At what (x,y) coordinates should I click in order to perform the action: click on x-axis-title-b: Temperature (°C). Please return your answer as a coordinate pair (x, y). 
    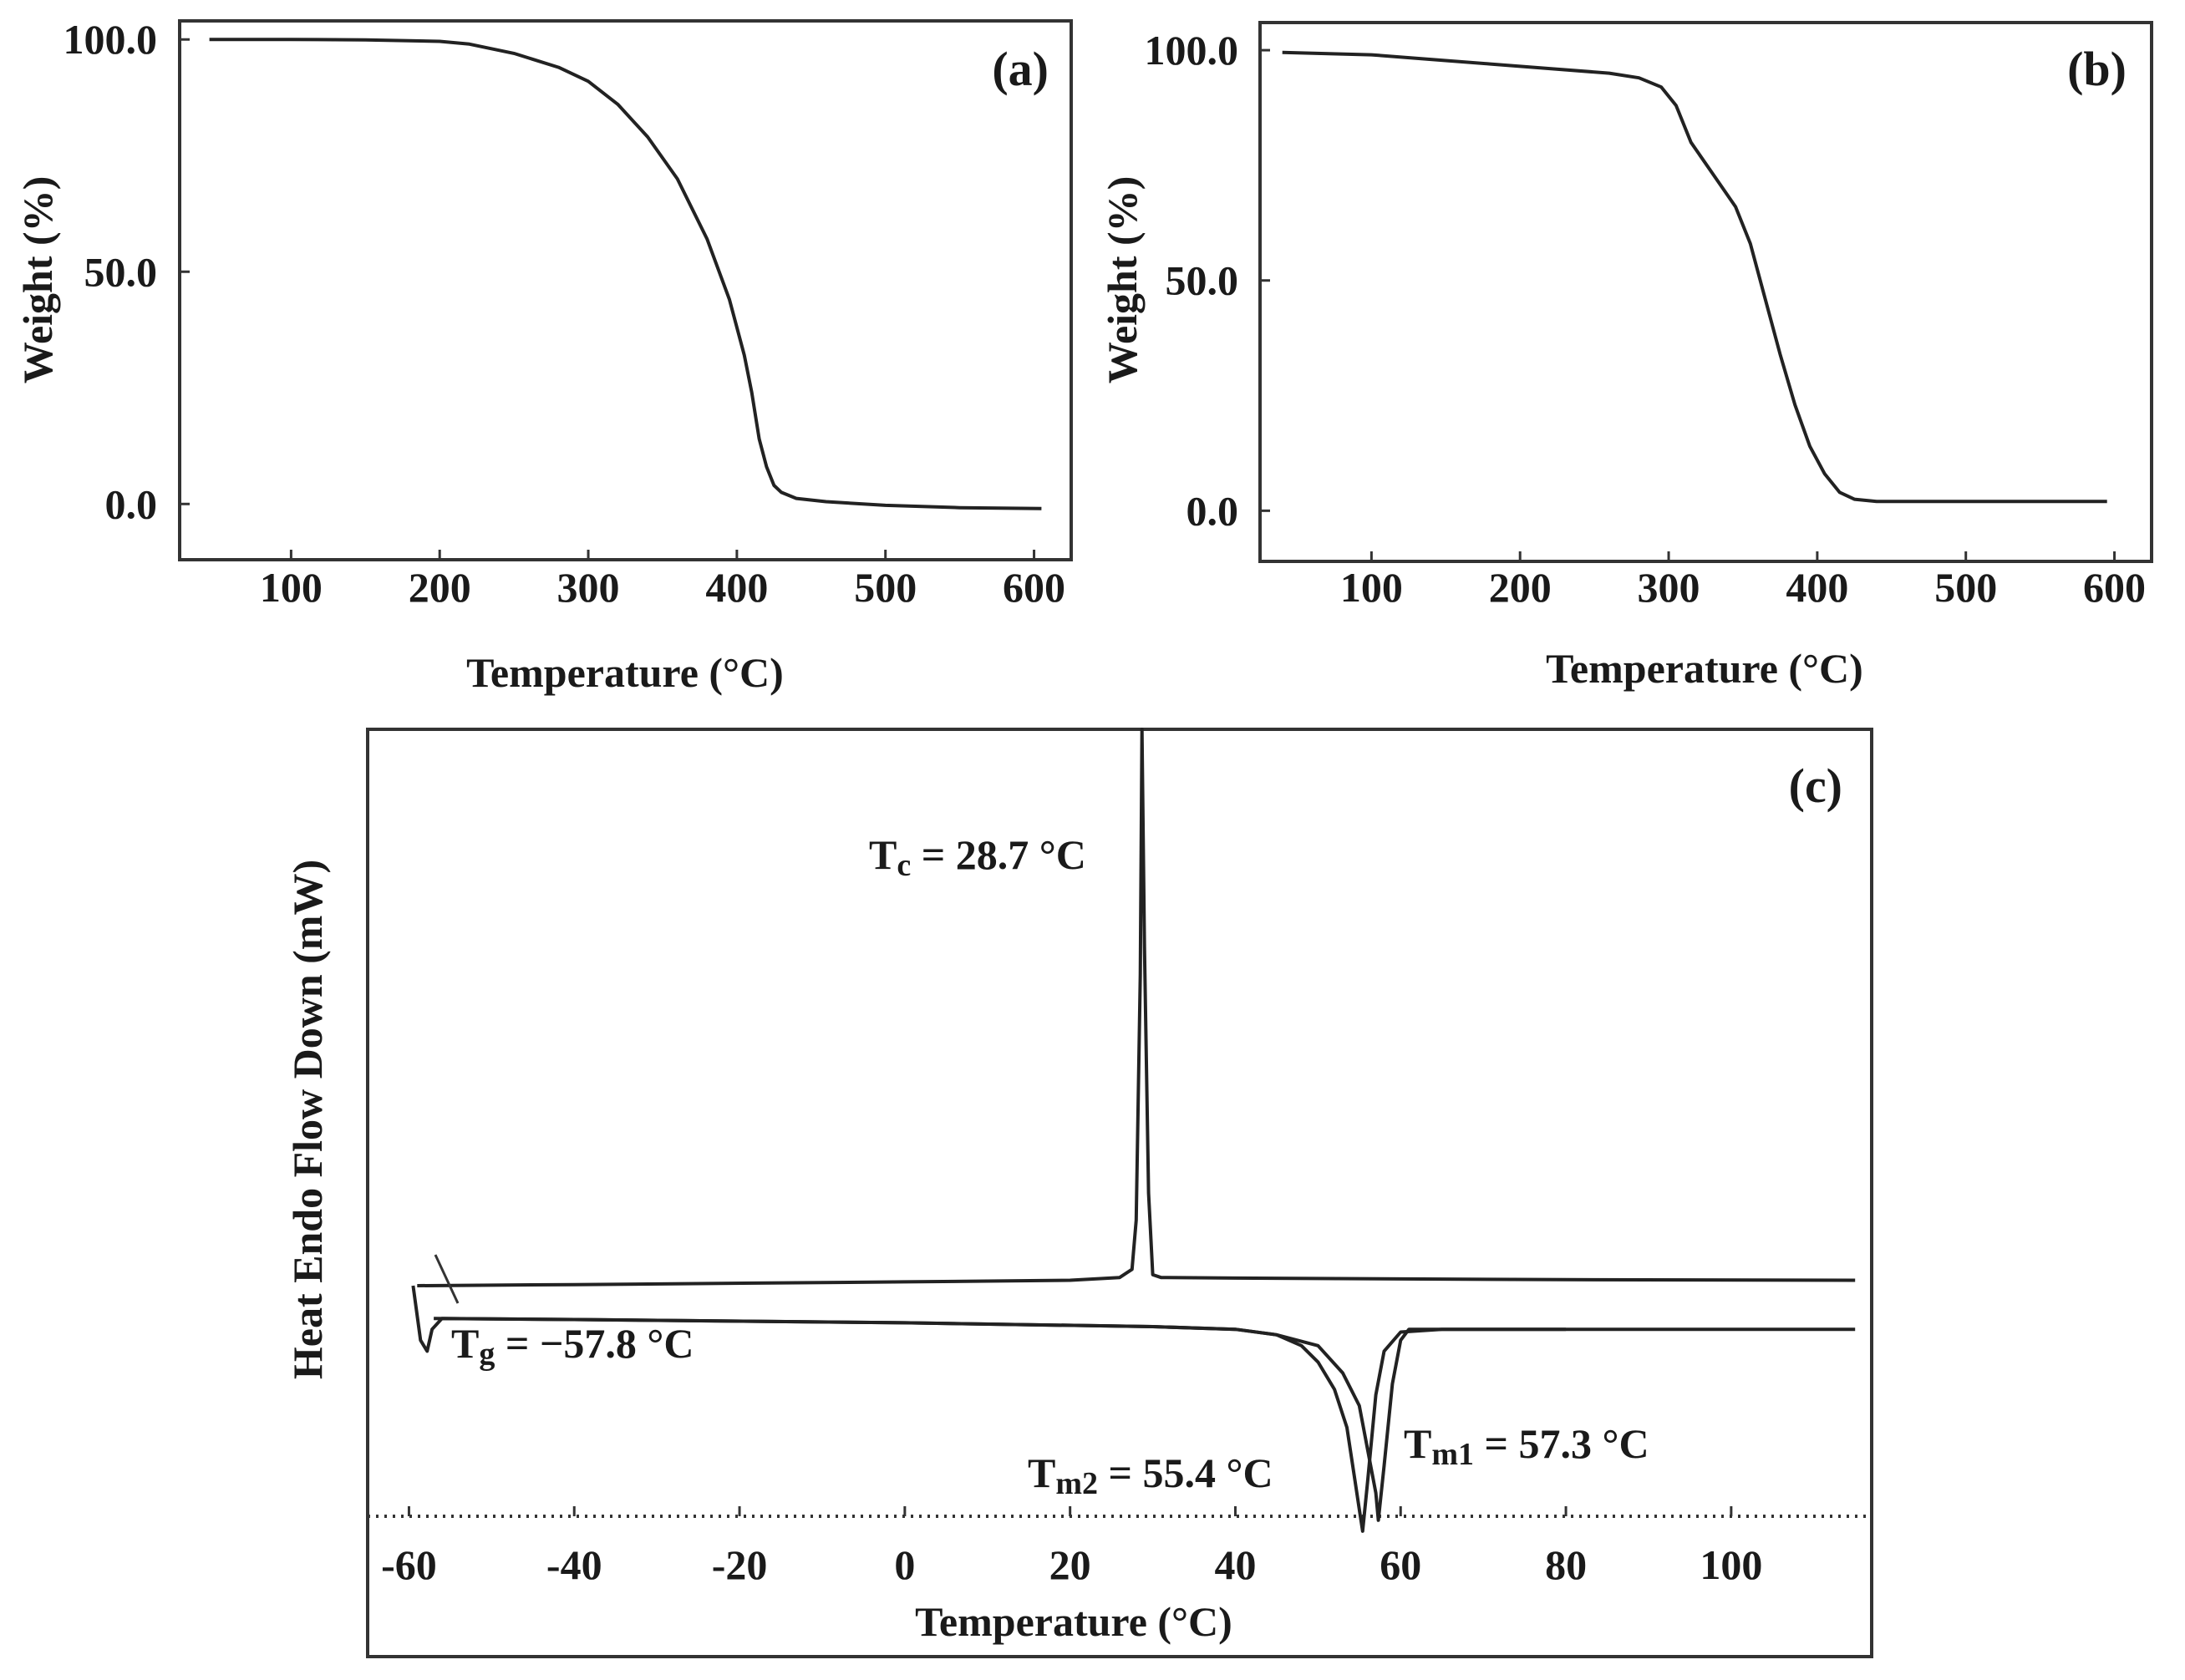
    Looking at the image, I should click on (1704, 668).